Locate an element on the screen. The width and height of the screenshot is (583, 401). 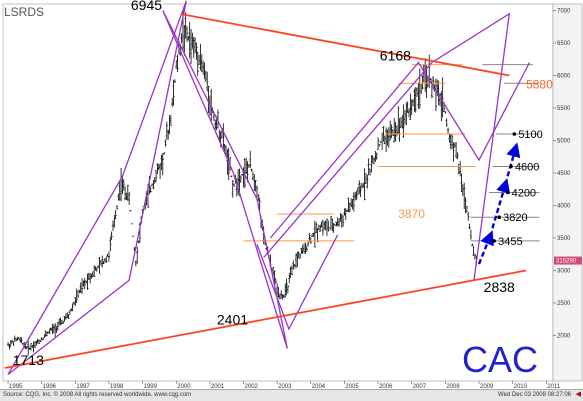
y-tick-label: 4500 is located at coordinates (564, 174).